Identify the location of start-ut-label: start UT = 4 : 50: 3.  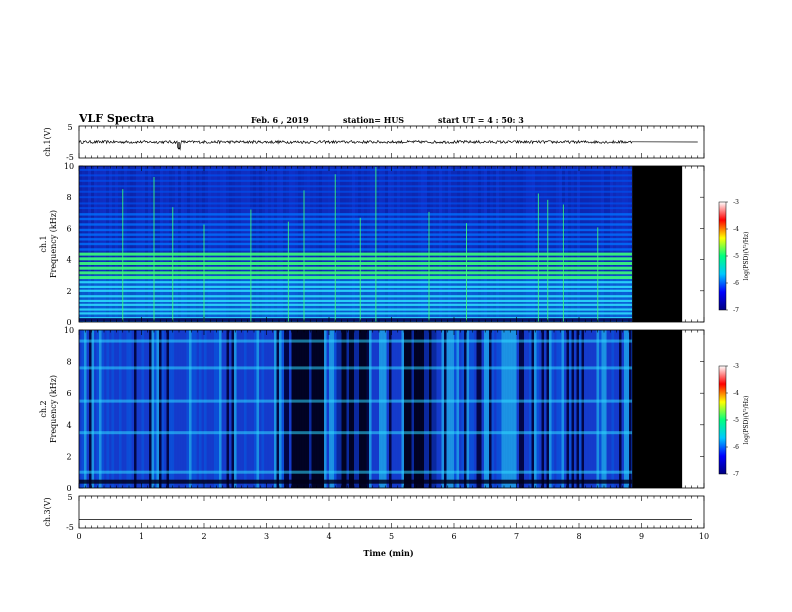
(481, 120).